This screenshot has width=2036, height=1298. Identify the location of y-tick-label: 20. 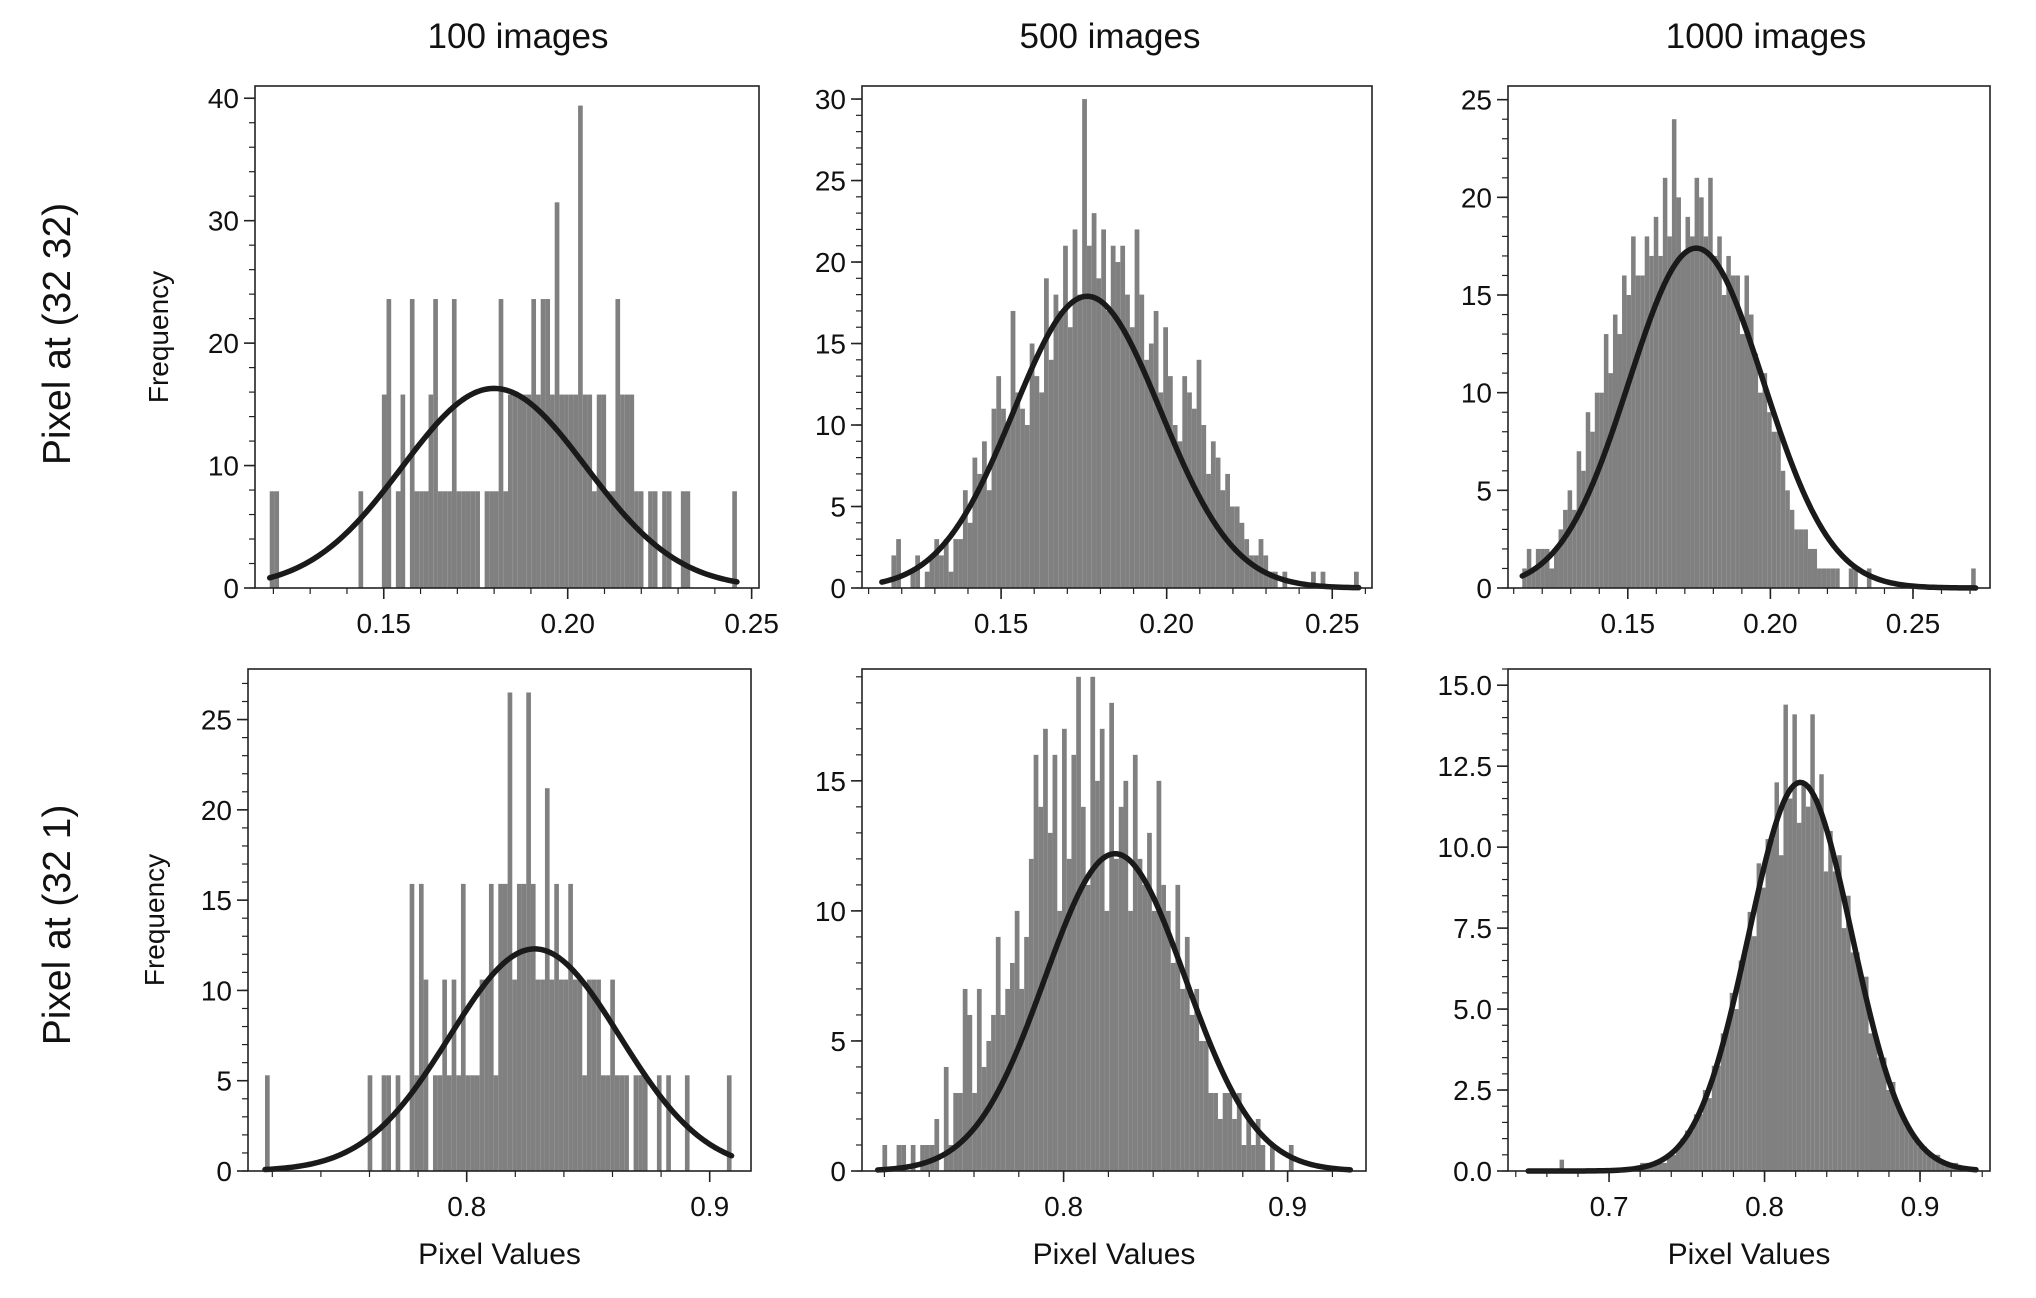
(216, 810).